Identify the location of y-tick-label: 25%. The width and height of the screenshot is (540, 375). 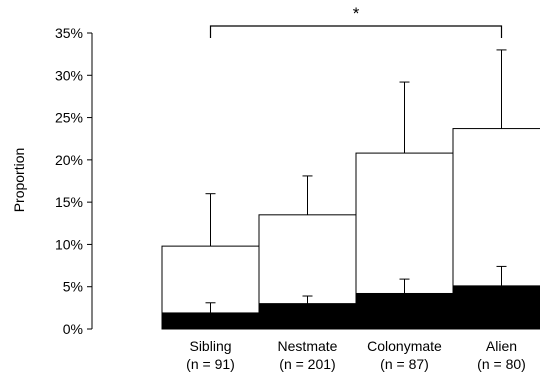
(69, 118).